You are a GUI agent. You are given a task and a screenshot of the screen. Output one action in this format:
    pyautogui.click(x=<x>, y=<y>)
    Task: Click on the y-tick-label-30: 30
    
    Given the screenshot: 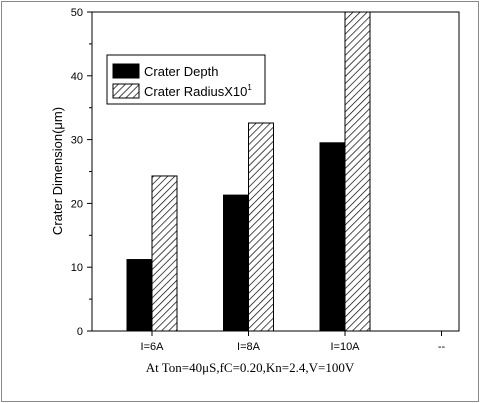 What is the action you would take?
    pyautogui.click(x=77, y=141)
    